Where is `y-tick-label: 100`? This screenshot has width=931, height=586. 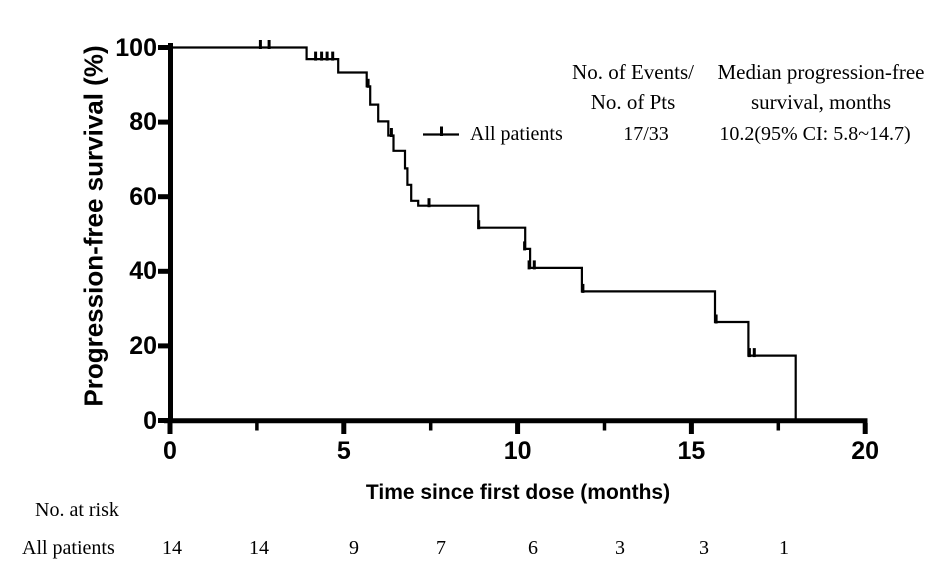 y-tick-label: 100 is located at coordinates (136, 47).